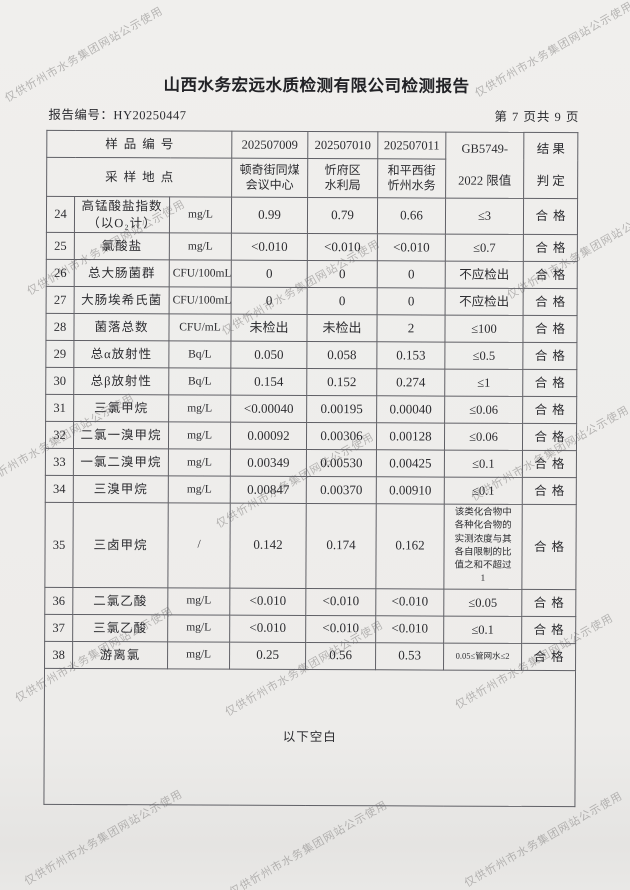 This screenshot has width=630, height=890. What do you see at coordinates (121, 327) in the screenshot?
I see `parameter-name: 菌落总数` at bounding box center [121, 327].